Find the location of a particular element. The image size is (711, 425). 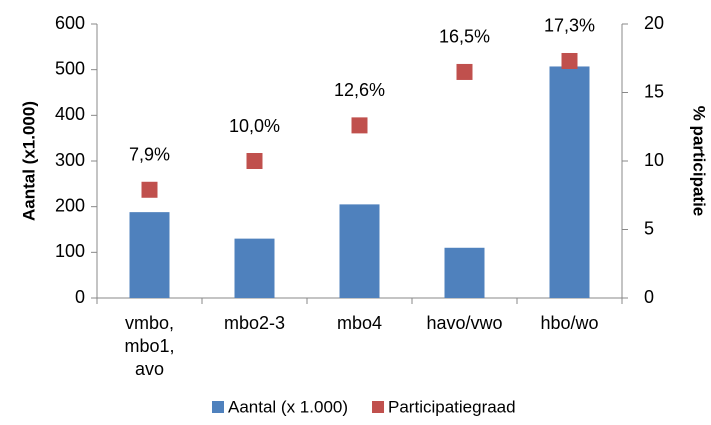

data-label: 7,9% is located at coordinates (149, 155).